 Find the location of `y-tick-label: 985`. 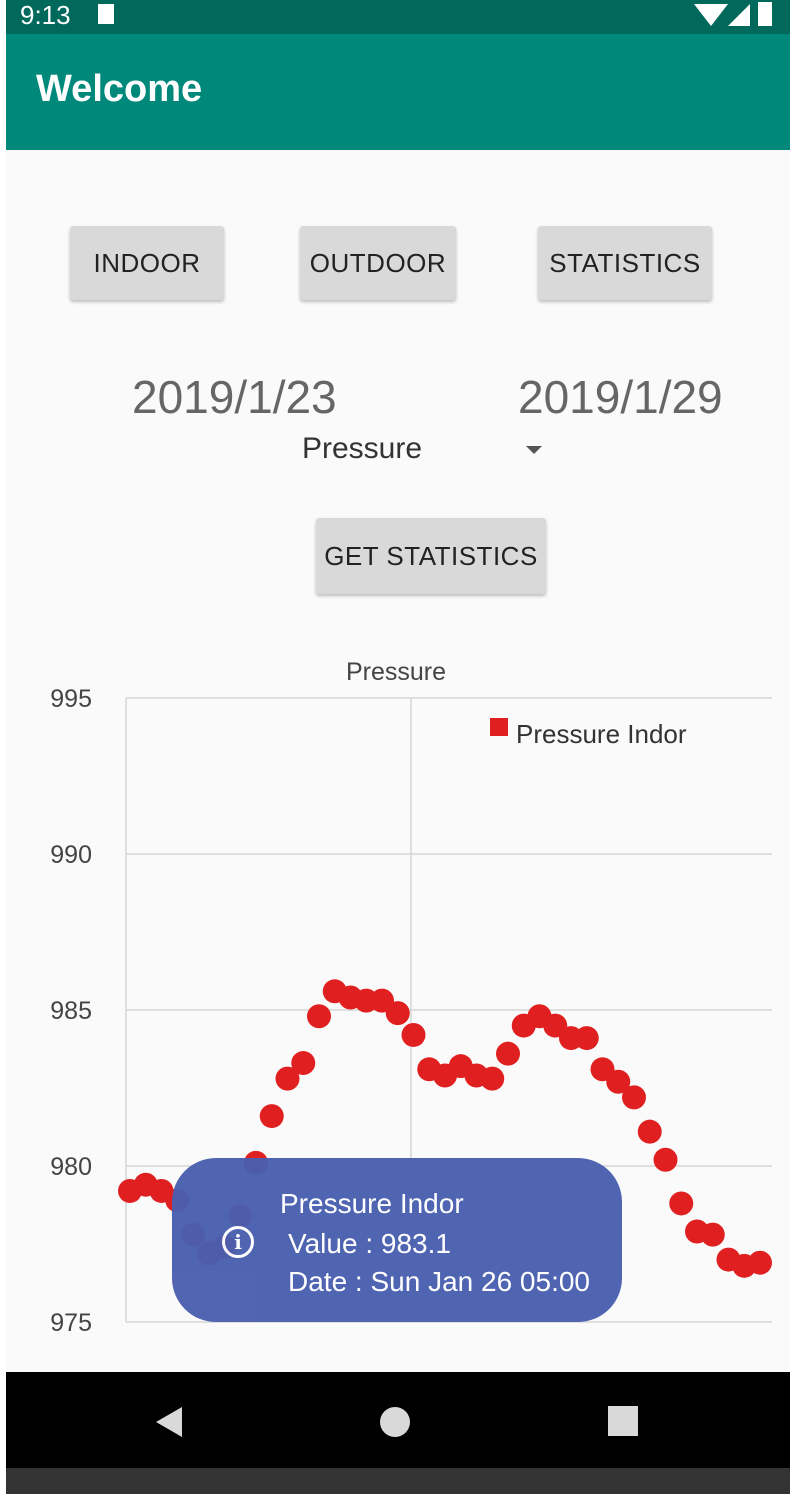

y-tick-label: 985 is located at coordinates (71, 1011).